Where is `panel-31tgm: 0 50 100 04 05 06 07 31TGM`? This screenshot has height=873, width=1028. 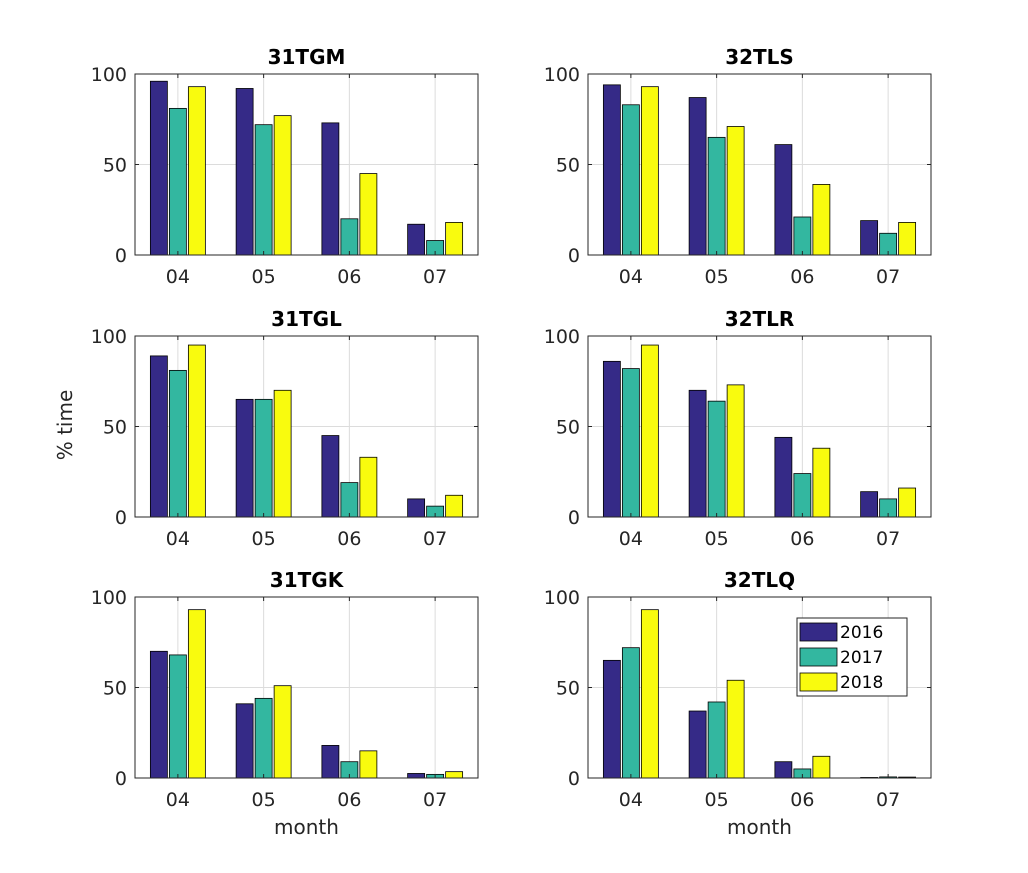
panel-31tgm: 0 50 100 04 05 06 07 31TGM is located at coordinates (285, 166).